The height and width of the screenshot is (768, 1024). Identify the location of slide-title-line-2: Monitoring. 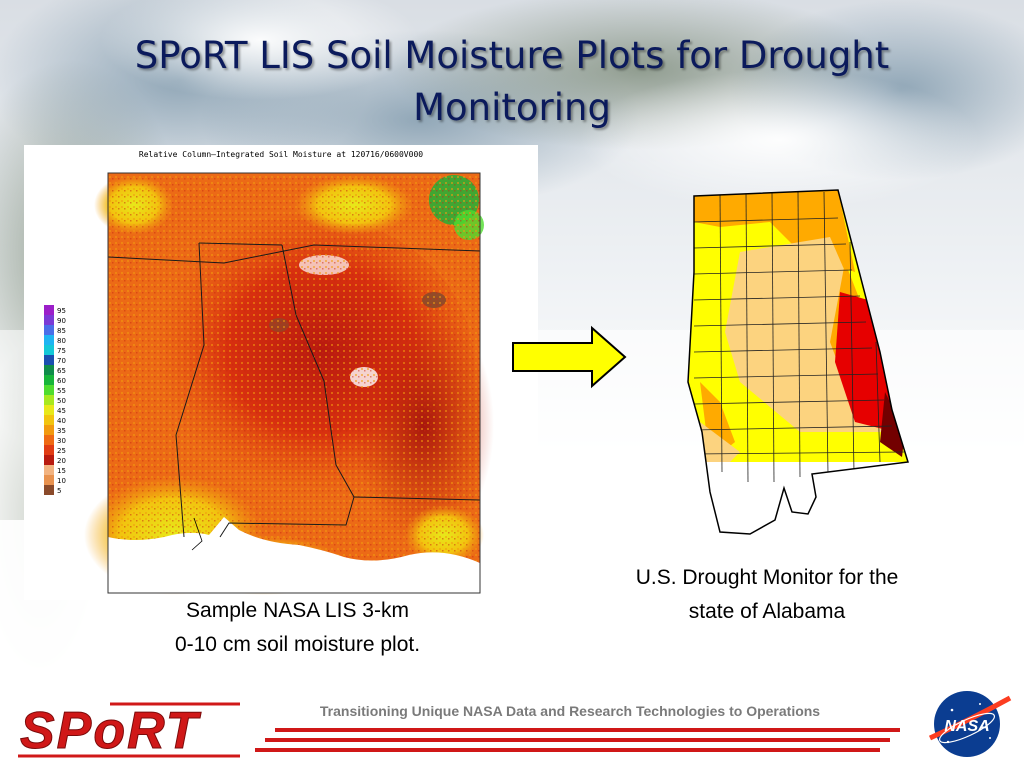
(512, 107).